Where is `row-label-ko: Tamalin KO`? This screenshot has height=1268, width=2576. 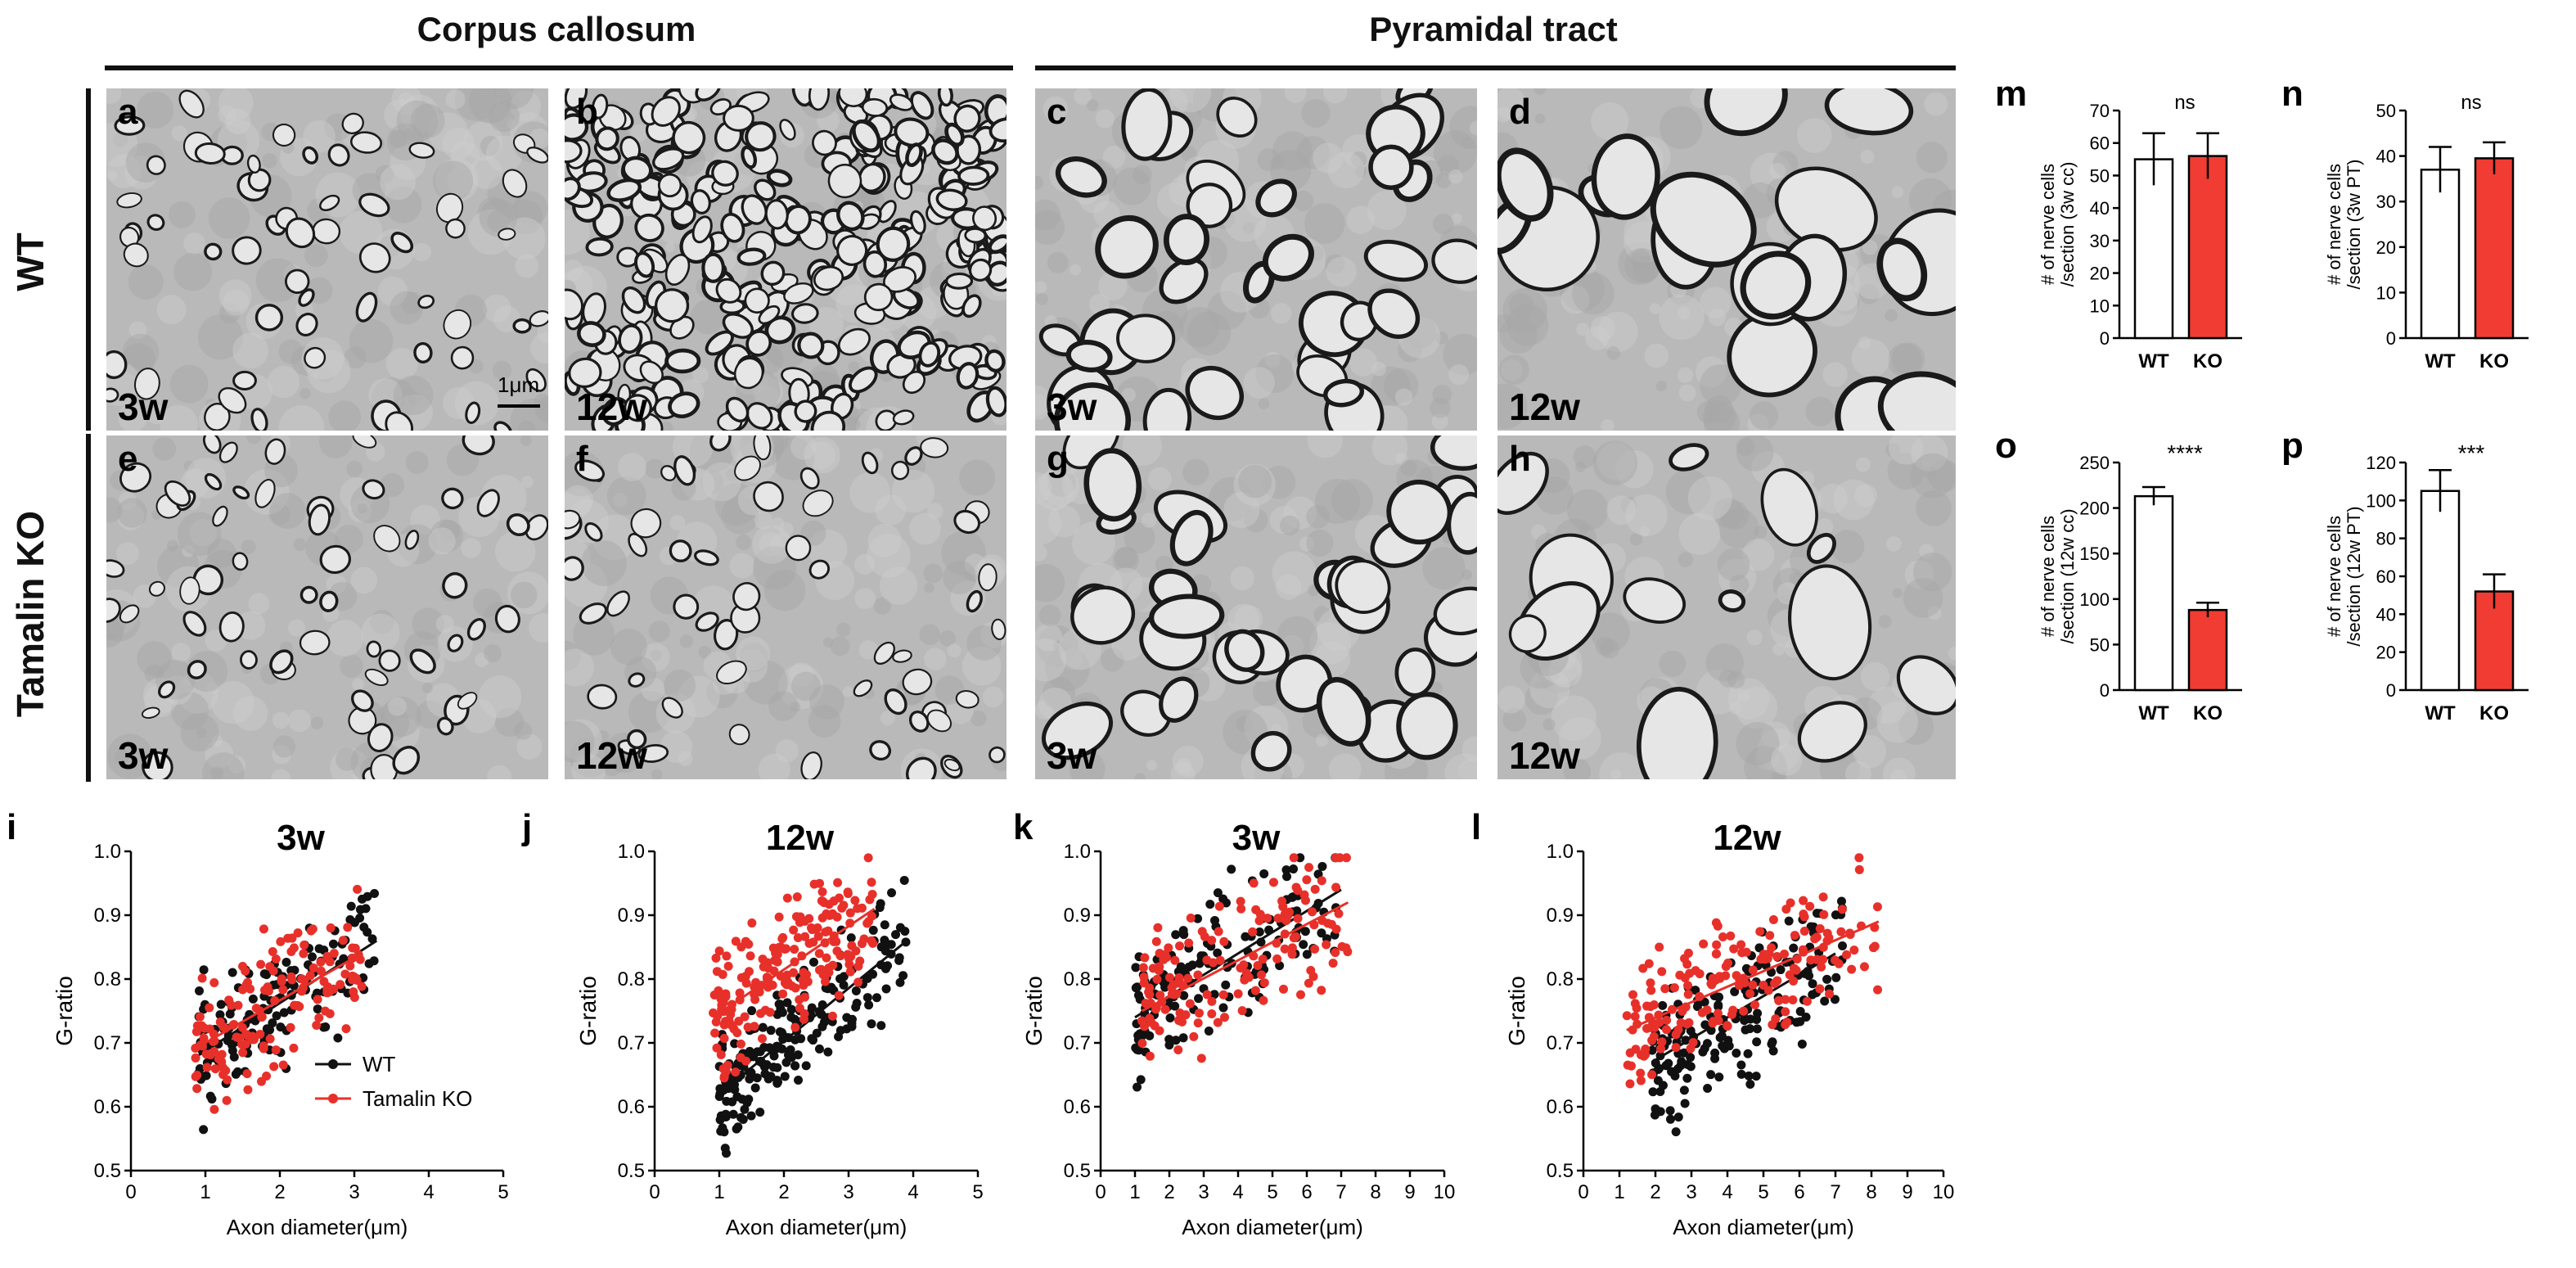
row-label-ko: Tamalin KO is located at coordinates (30, 614).